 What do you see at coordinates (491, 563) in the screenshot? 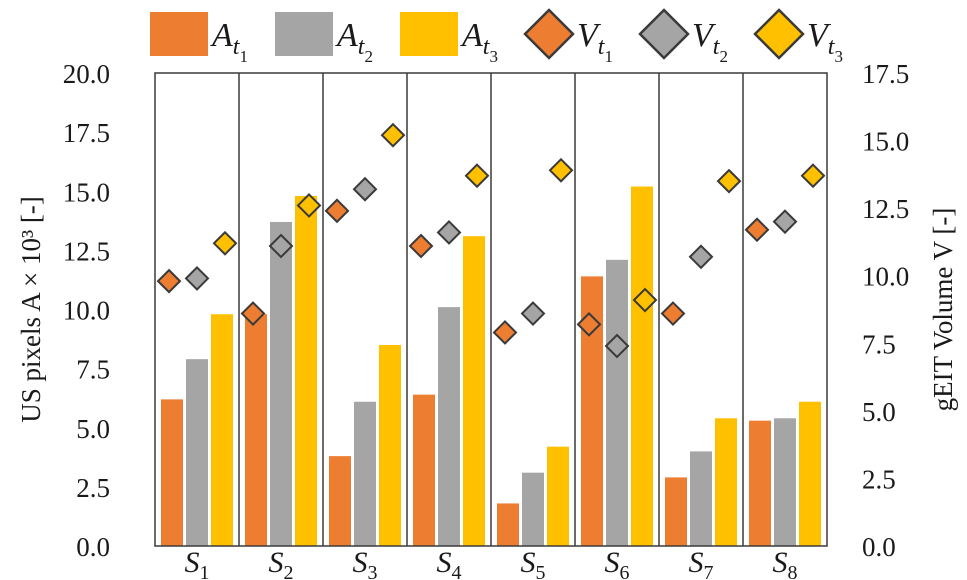
I see `x-axis: S1 S2 S3 S4 S5 S6 S7 S8` at bounding box center [491, 563].